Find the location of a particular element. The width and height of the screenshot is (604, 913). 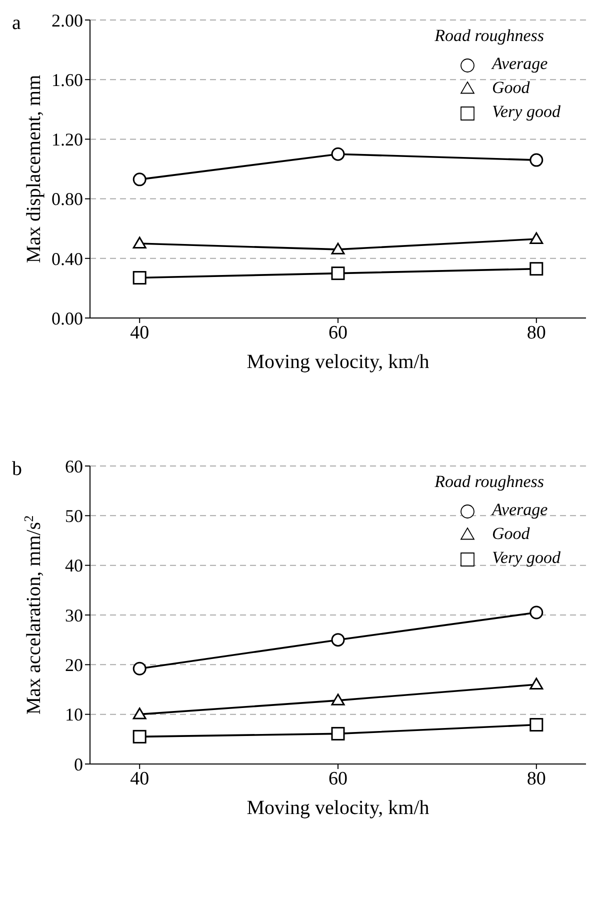

chart-title: b is located at coordinates (17, 469).